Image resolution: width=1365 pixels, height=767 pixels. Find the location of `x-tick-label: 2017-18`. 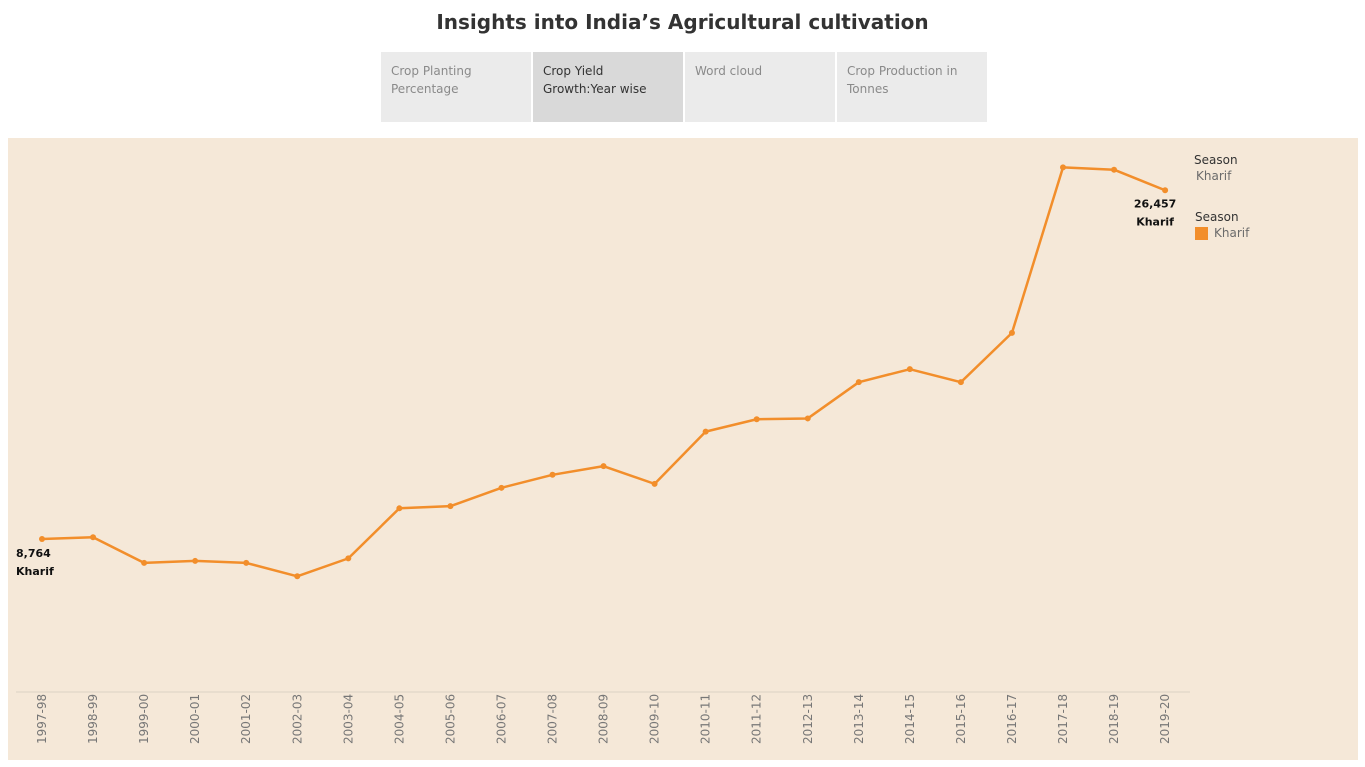

x-tick-label: 2017-18 is located at coordinates (1063, 719).